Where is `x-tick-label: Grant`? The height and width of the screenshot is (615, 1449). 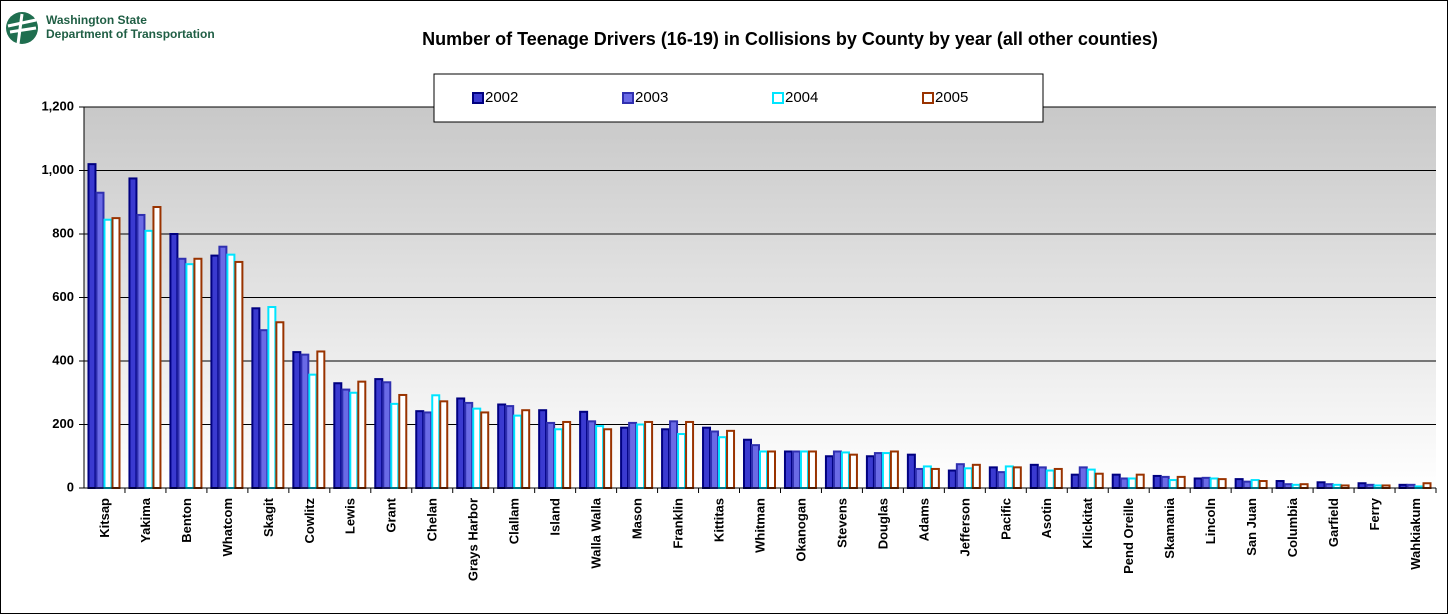
x-tick-label: Grant is located at coordinates (391, 514).